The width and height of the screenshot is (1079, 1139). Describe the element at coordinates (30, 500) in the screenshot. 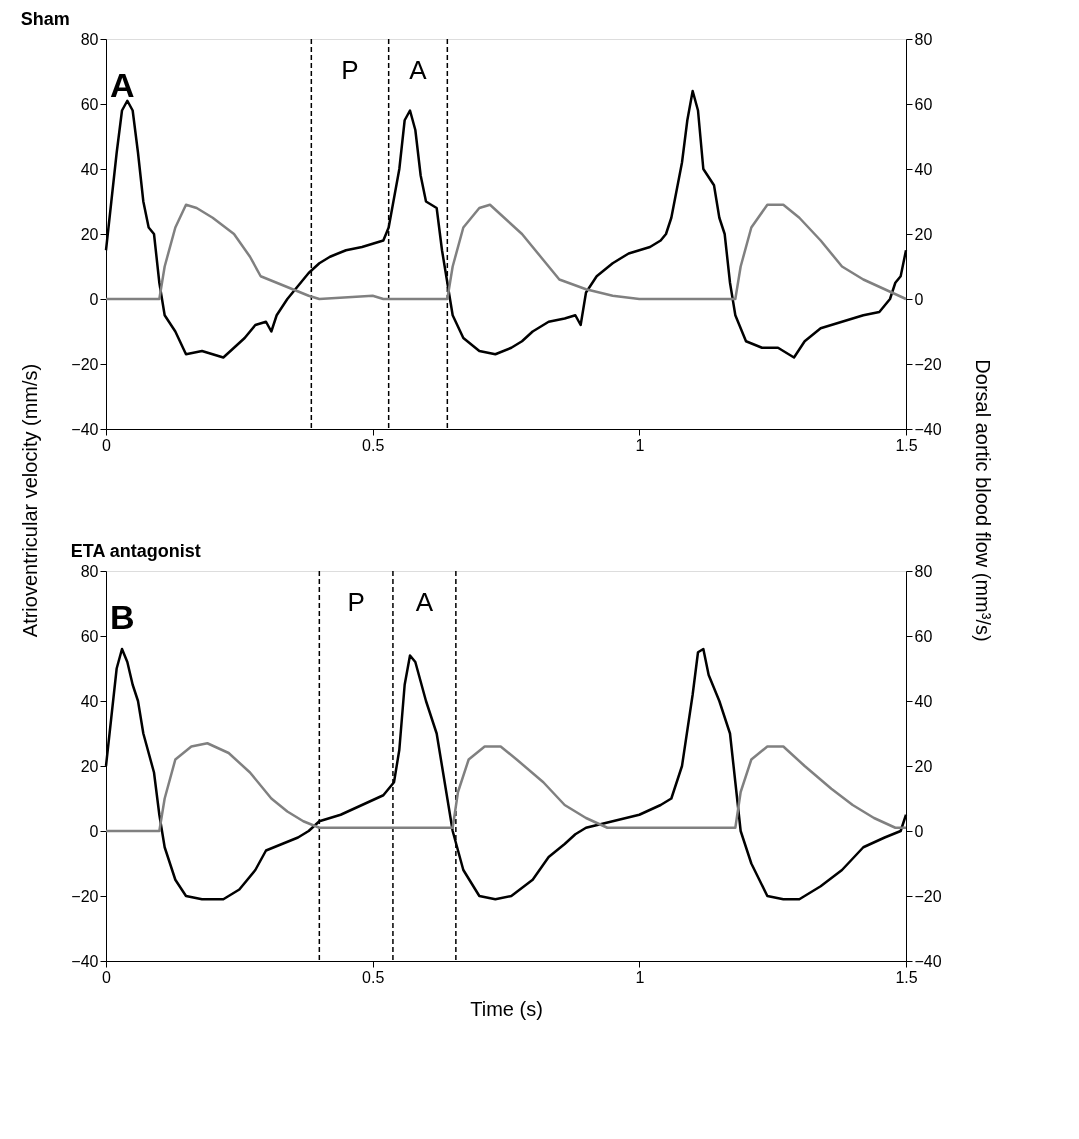

I see `y-axis-title: Atrioventricular velocity (mm/s)` at that location.